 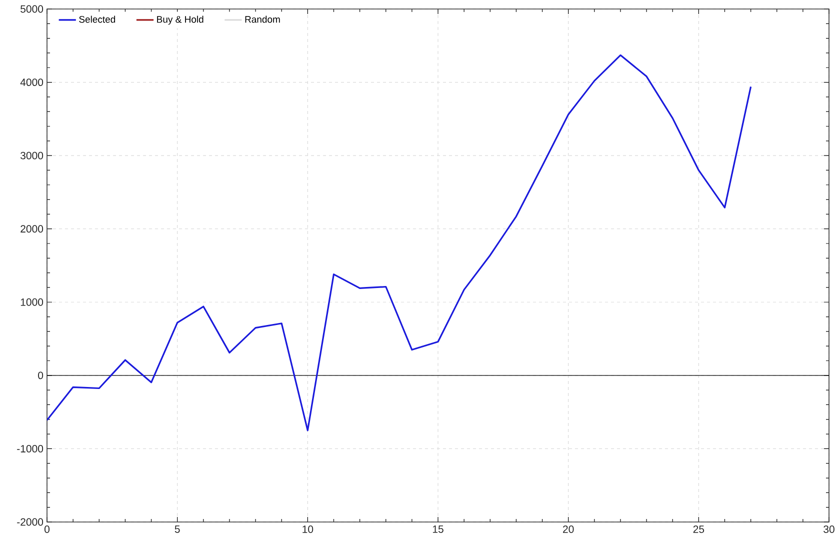 What do you see at coordinates (32, 9) in the screenshot?
I see `y-tick-label: 5000` at bounding box center [32, 9].